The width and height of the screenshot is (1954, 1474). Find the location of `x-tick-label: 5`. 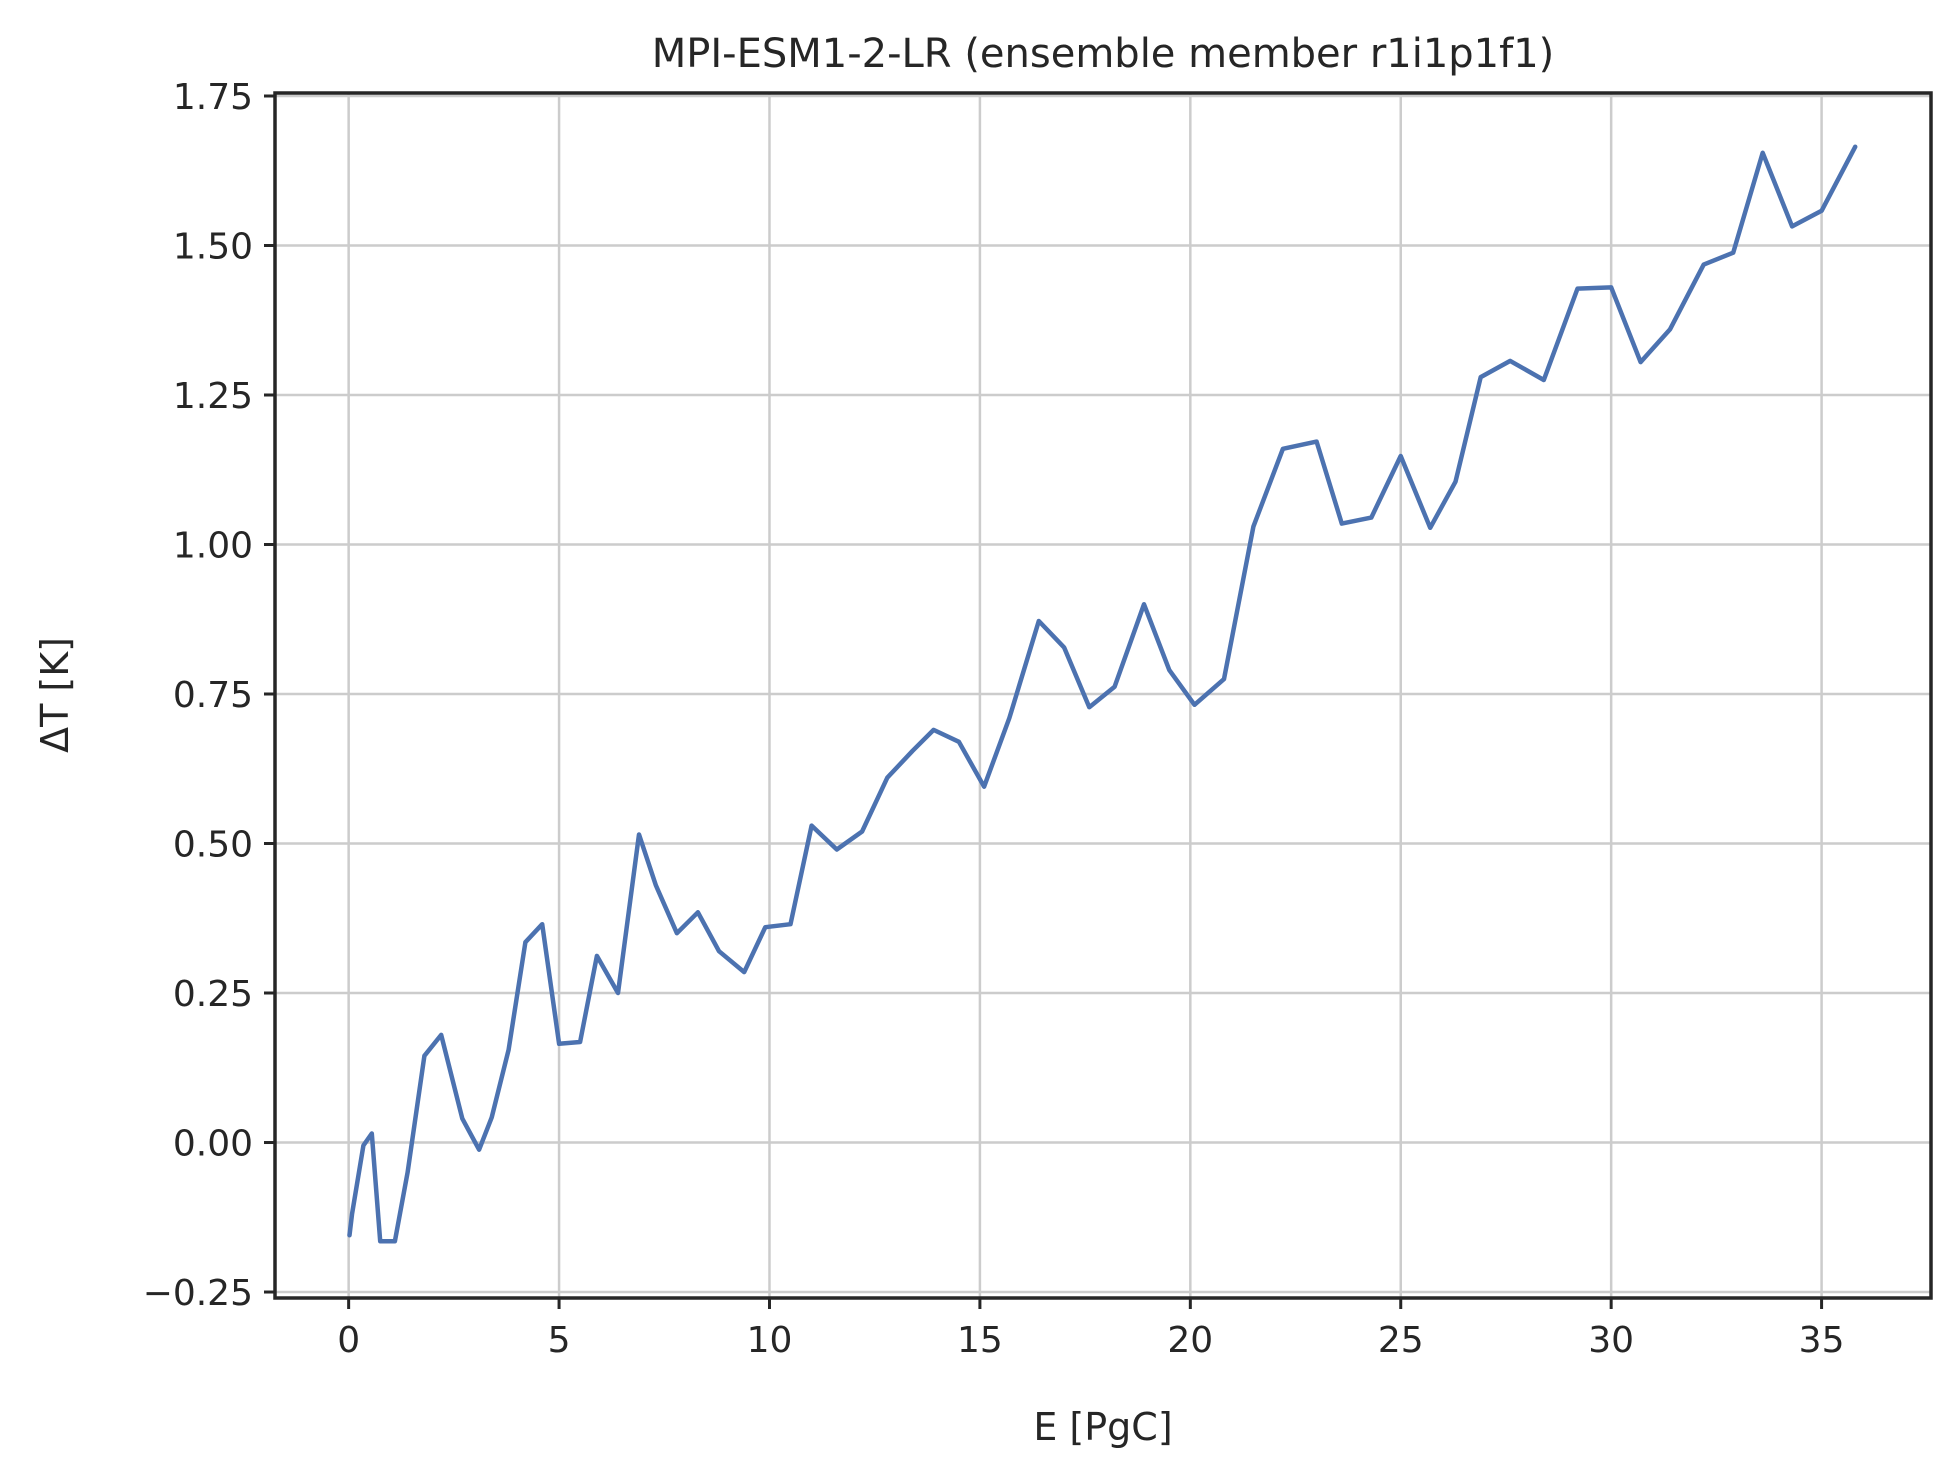

x-tick-label: 5 is located at coordinates (559, 1340).